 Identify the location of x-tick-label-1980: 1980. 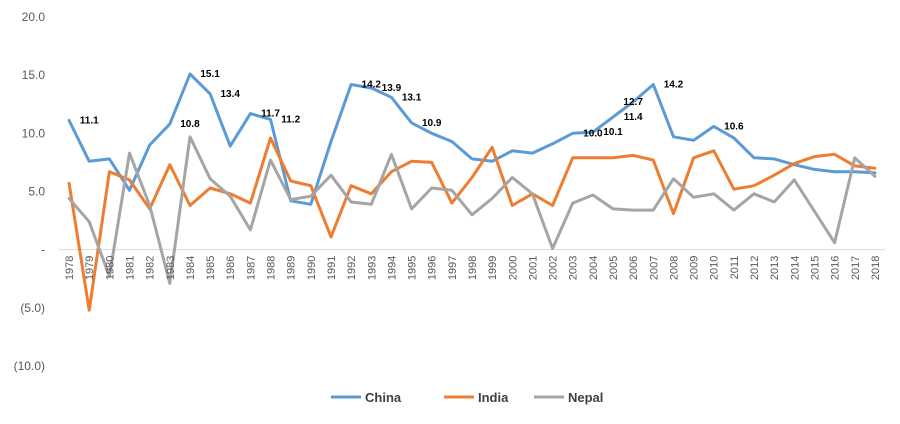
(110, 268).